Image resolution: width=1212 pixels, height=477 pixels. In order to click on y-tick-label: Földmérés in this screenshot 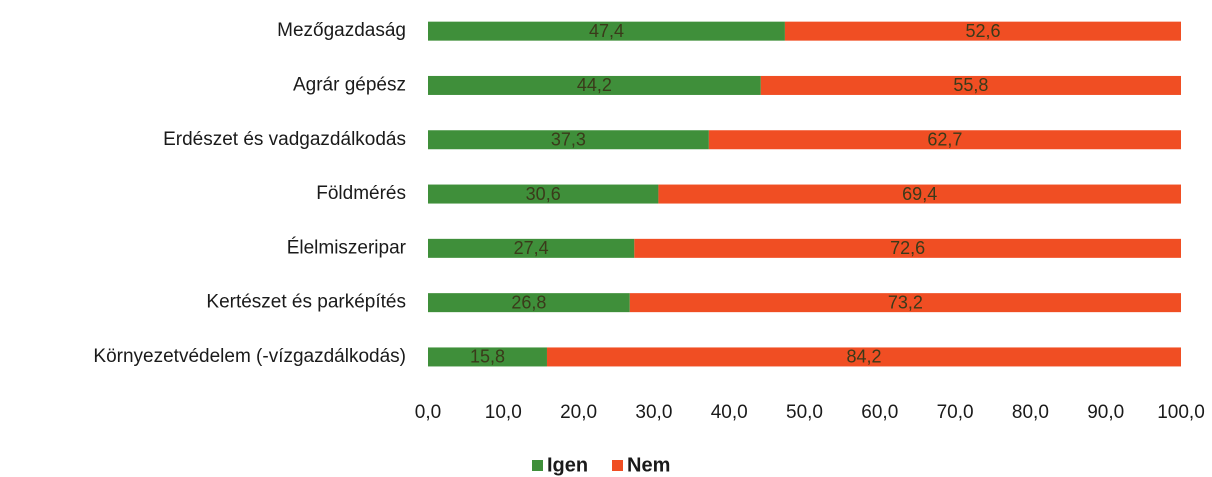, I will do `click(361, 193)`.